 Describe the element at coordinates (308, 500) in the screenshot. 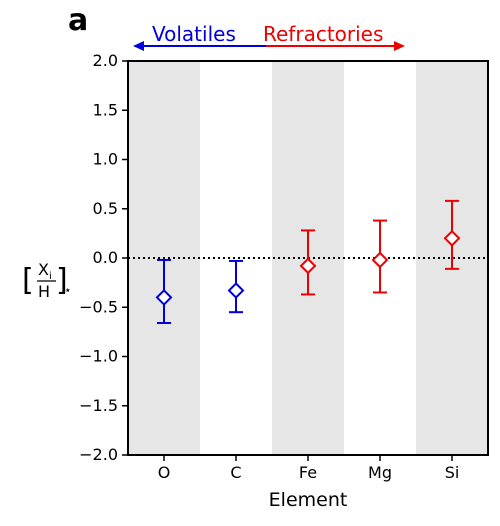

I see `x-axis-title: Element` at that location.